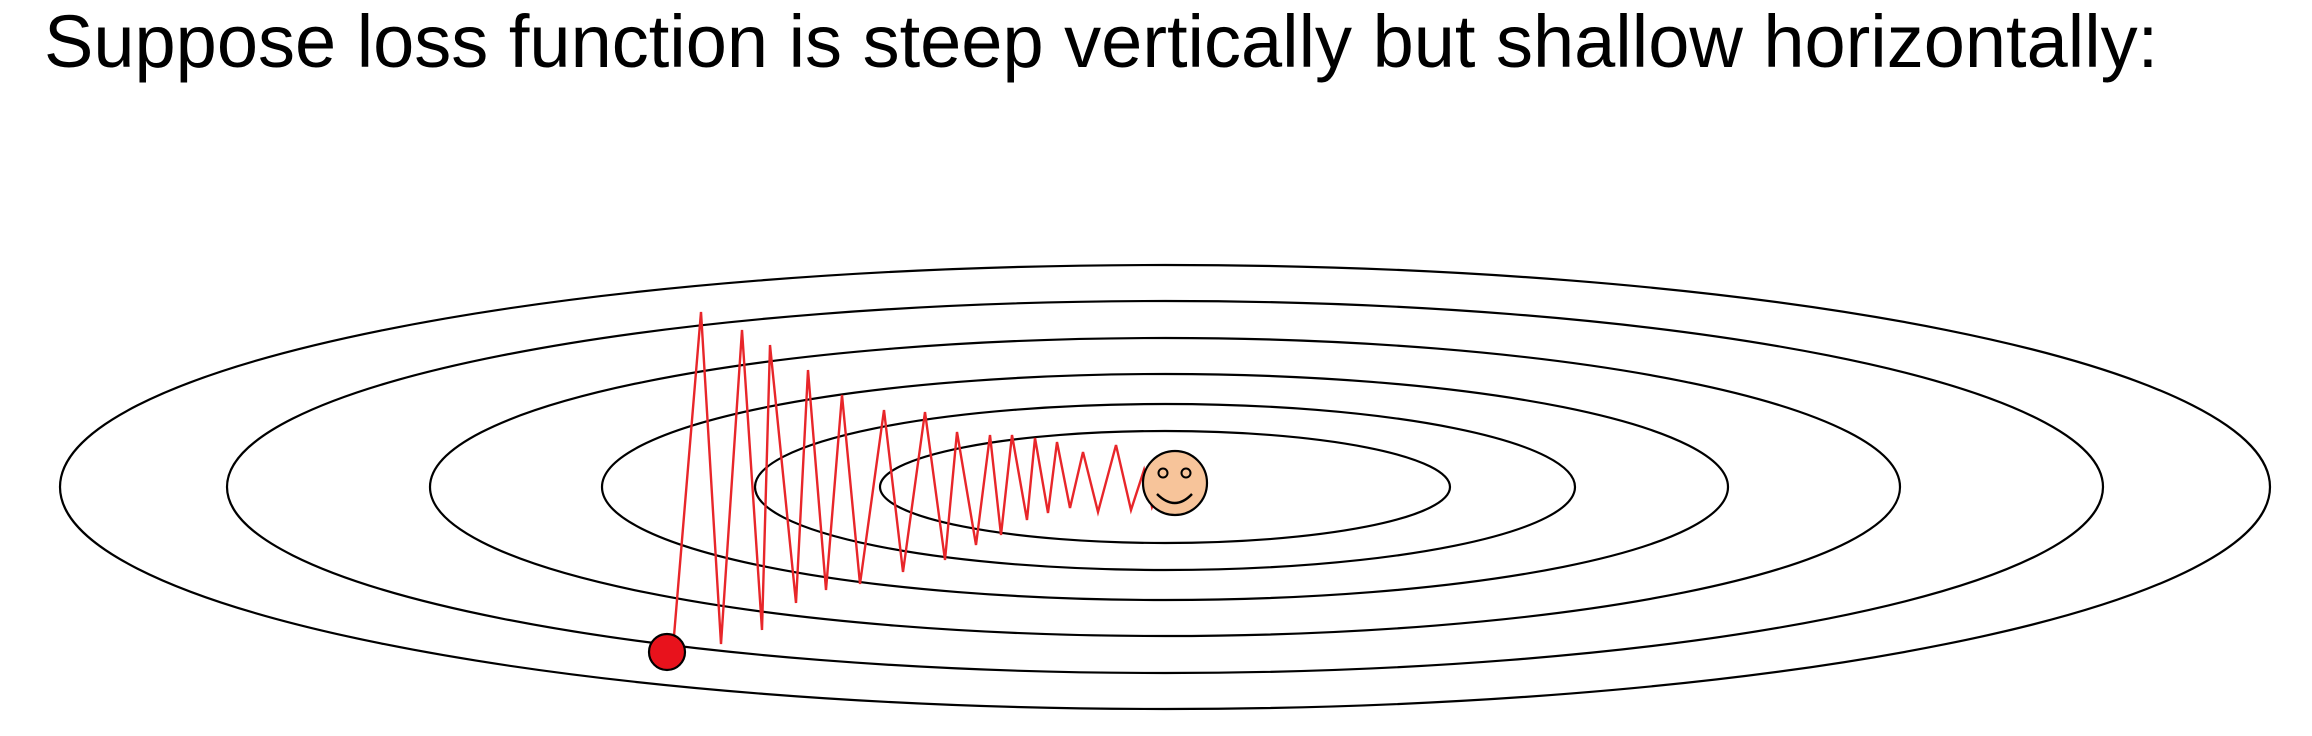 This screenshot has height=736, width=2312. Describe the element at coordinates (1175, 483) in the screenshot. I see `smiley-face-icon` at that location.